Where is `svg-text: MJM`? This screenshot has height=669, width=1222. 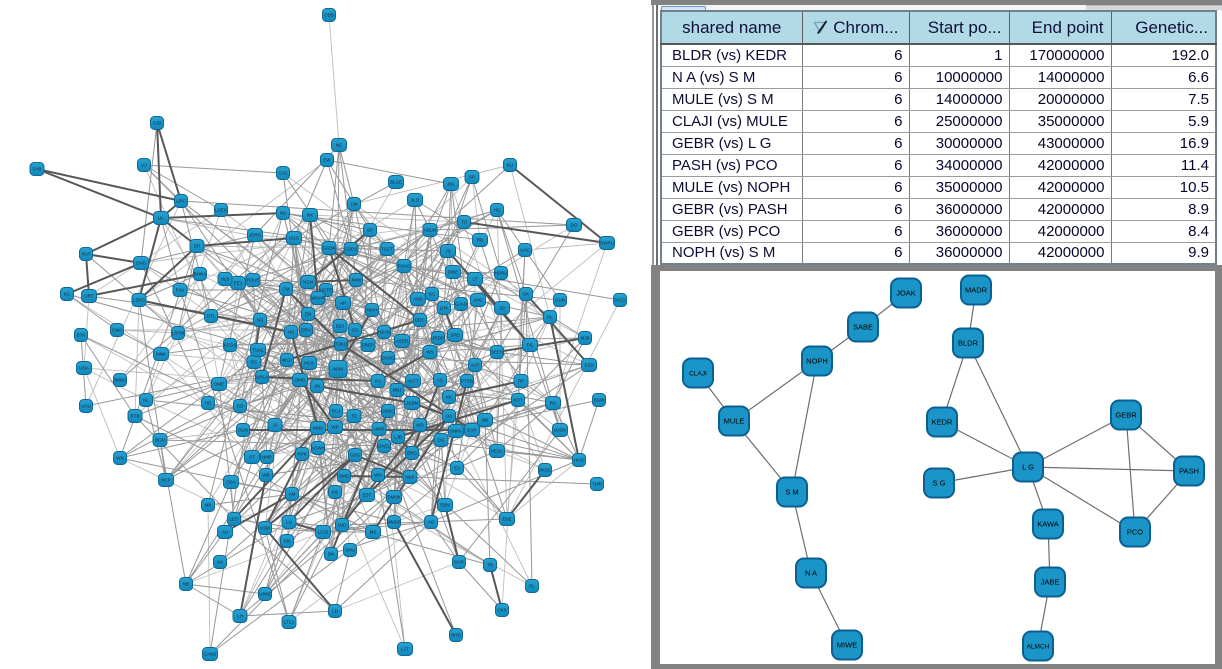 svg-text: MJM is located at coordinates (338, 369).